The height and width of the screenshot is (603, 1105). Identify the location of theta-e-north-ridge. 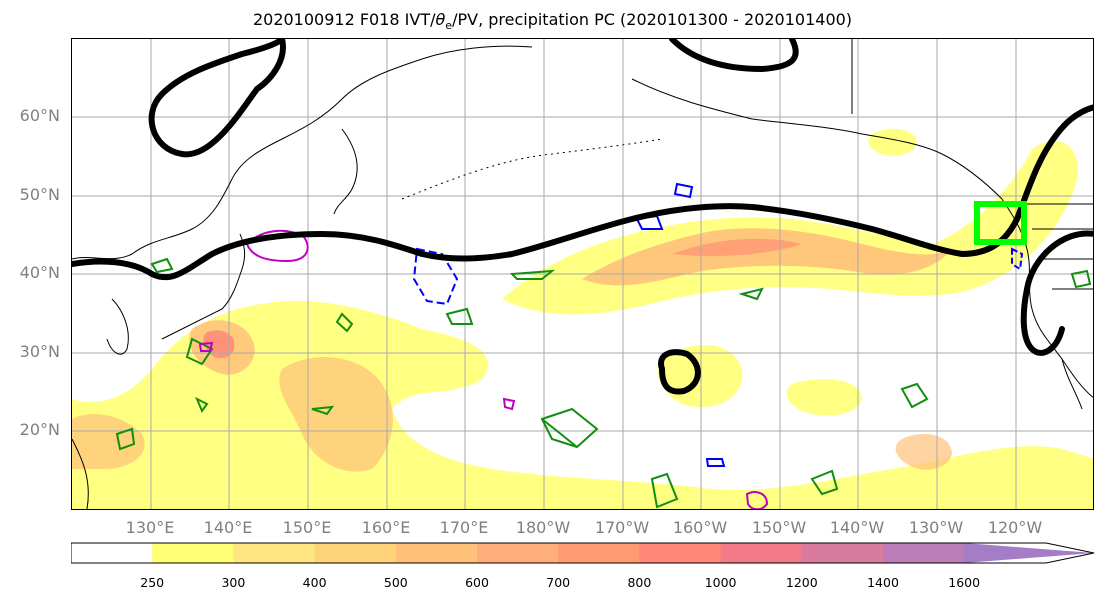
(734, 56).